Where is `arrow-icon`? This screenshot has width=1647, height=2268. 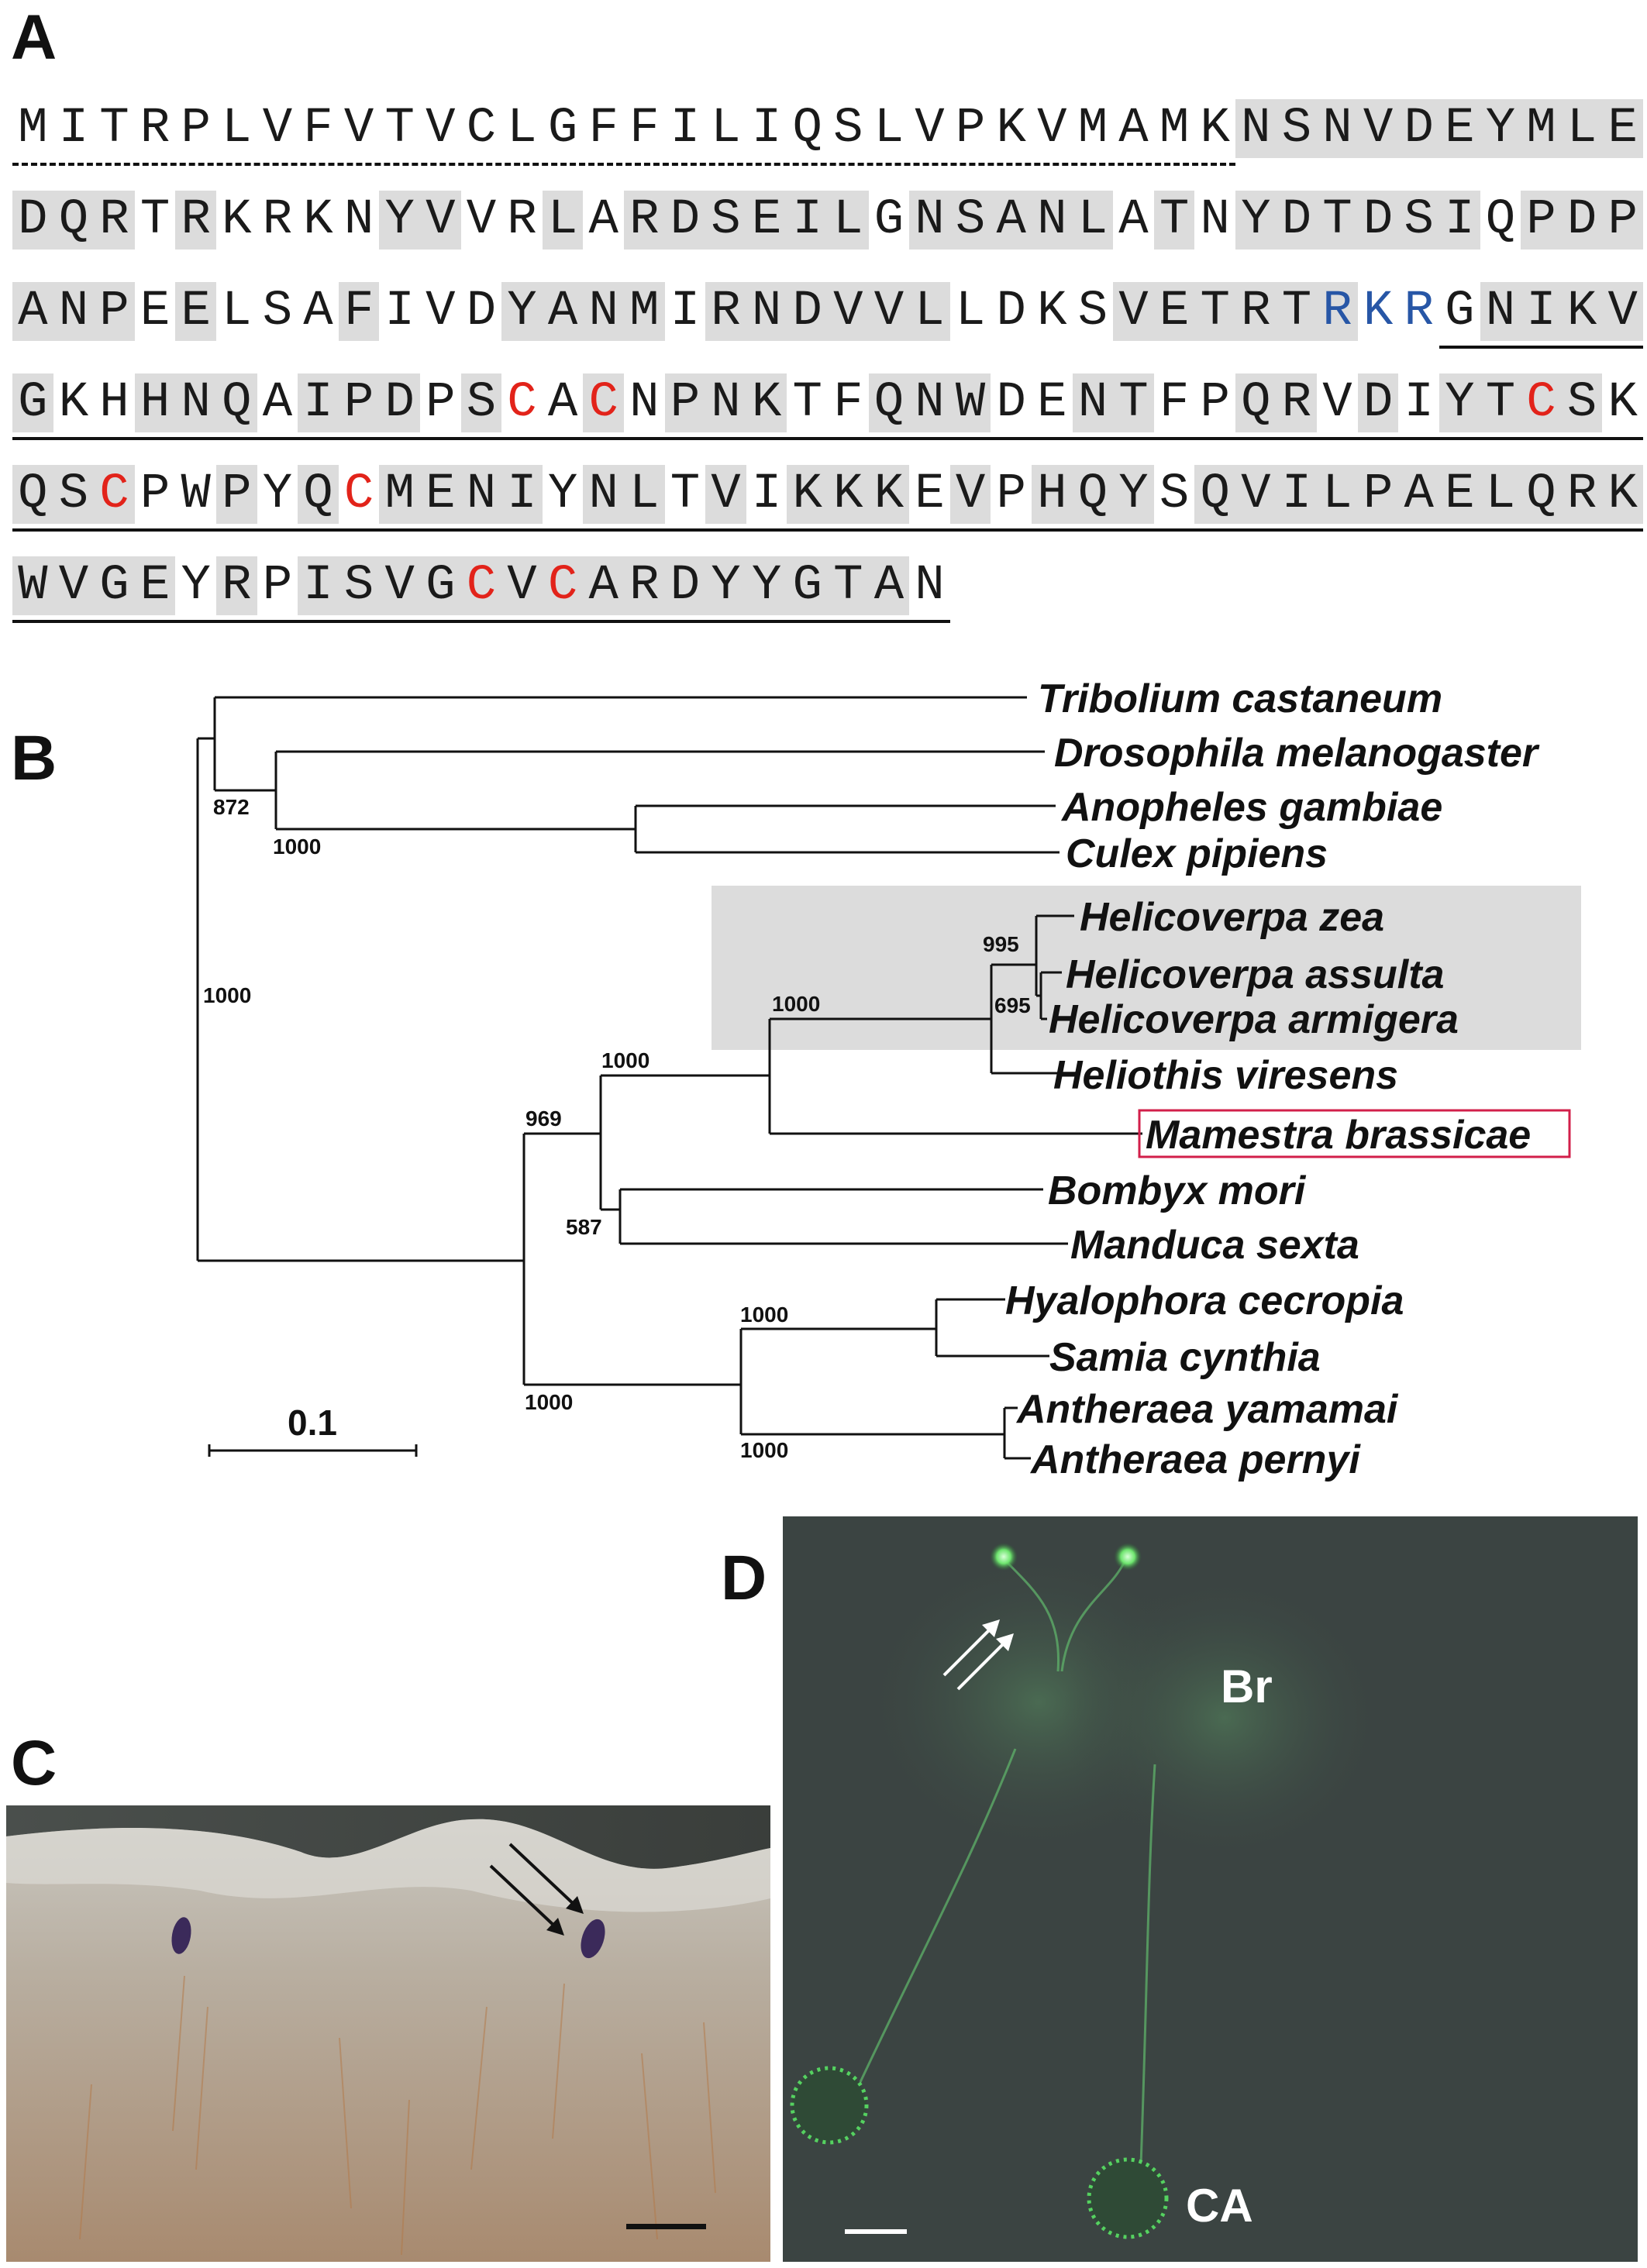
arrow-icon is located at coordinates (533, 1886).